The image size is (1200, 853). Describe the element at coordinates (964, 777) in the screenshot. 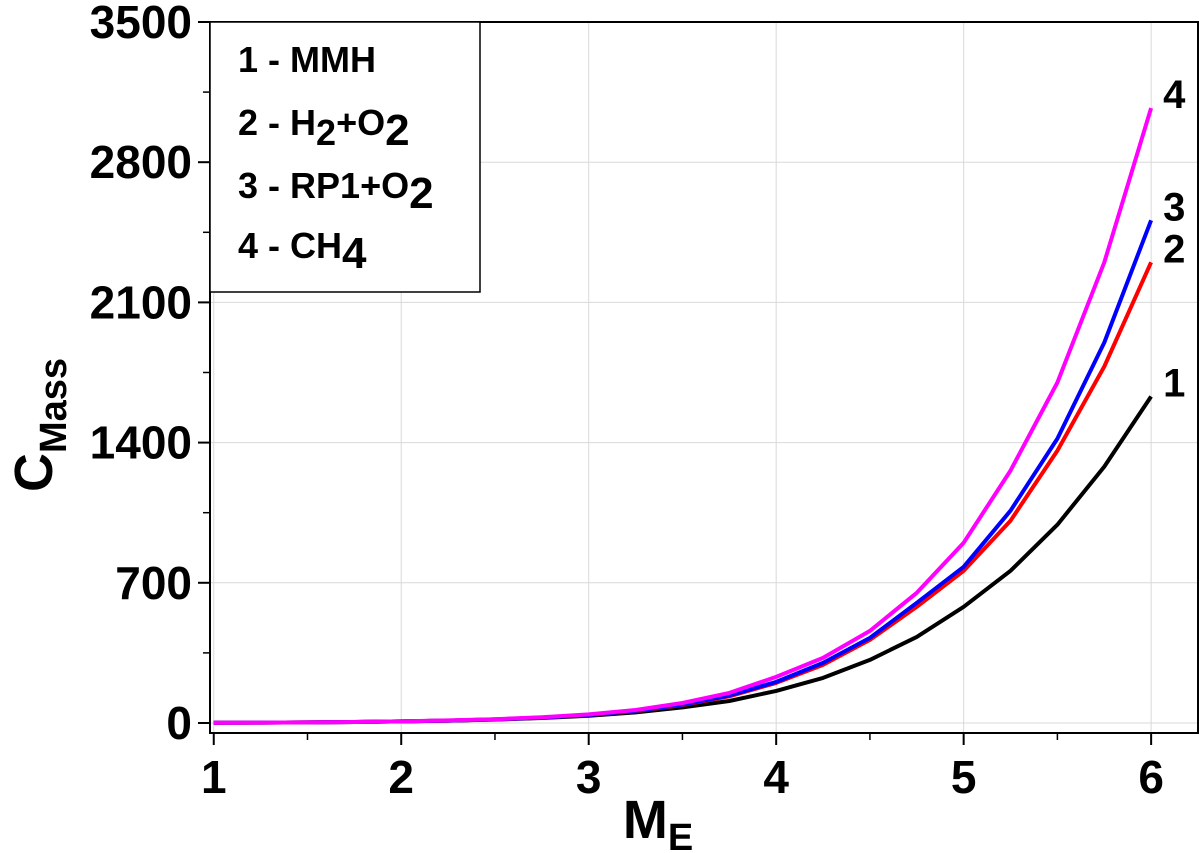

I see `x-tick-label: 5` at that location.